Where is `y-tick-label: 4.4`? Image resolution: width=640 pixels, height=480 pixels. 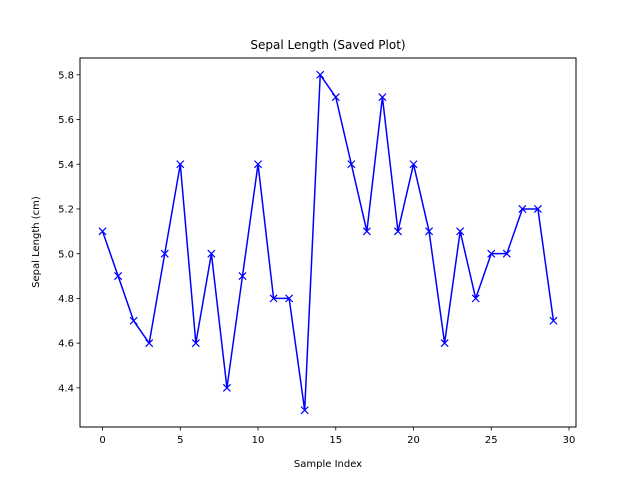
y-tick-label: 4.4 is located at coordinates (66, 388).